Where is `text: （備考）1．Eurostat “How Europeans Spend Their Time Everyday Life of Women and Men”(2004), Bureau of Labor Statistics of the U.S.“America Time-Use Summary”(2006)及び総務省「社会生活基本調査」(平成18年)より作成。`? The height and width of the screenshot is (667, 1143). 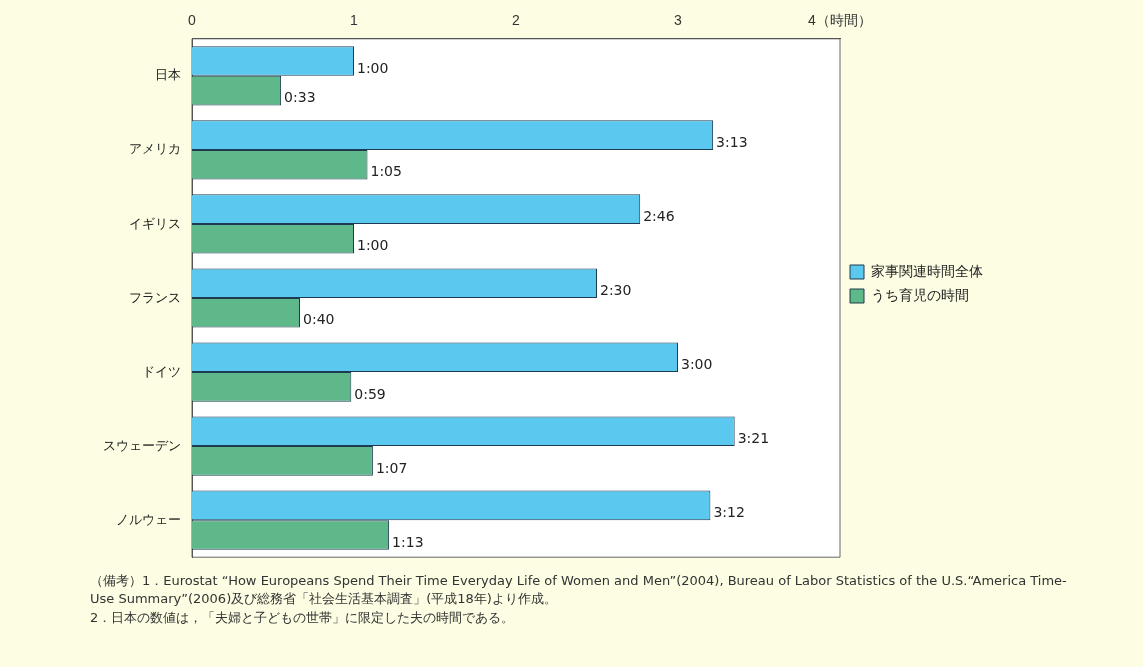
text: （備考）1．Eurostat “How Europeans Spend Their Time Everyday Life of Women and Men”(2004), Bureau of Labor Statistics of the U.S.“America Time-Use Summary”(2006)及び総務省「社会生活基本調査」(平成18年)より作成。 is located at coordinates (579, 590).